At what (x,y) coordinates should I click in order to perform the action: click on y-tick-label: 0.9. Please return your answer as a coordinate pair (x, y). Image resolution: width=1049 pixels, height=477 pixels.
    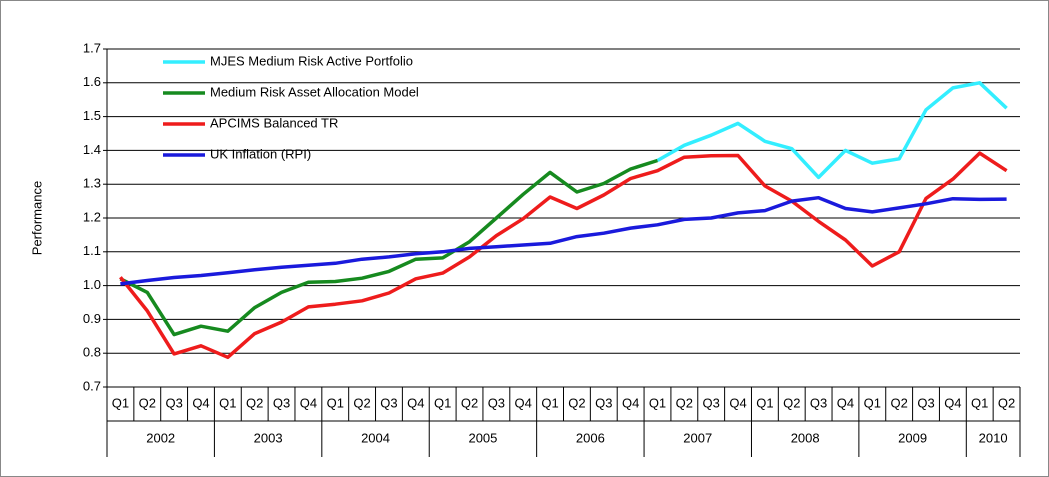
    Looking at the image, I should click on (92, 318).